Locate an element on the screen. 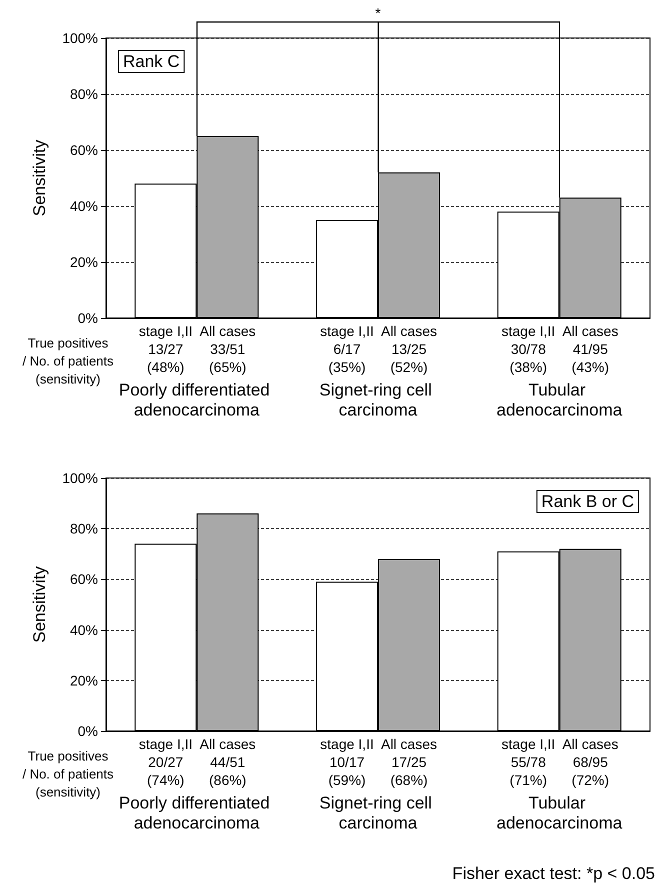 Image resolution: width=661 pixels, height=894 pixels. data-label: 55/78 (71%) is located at coordinates (529, 771).